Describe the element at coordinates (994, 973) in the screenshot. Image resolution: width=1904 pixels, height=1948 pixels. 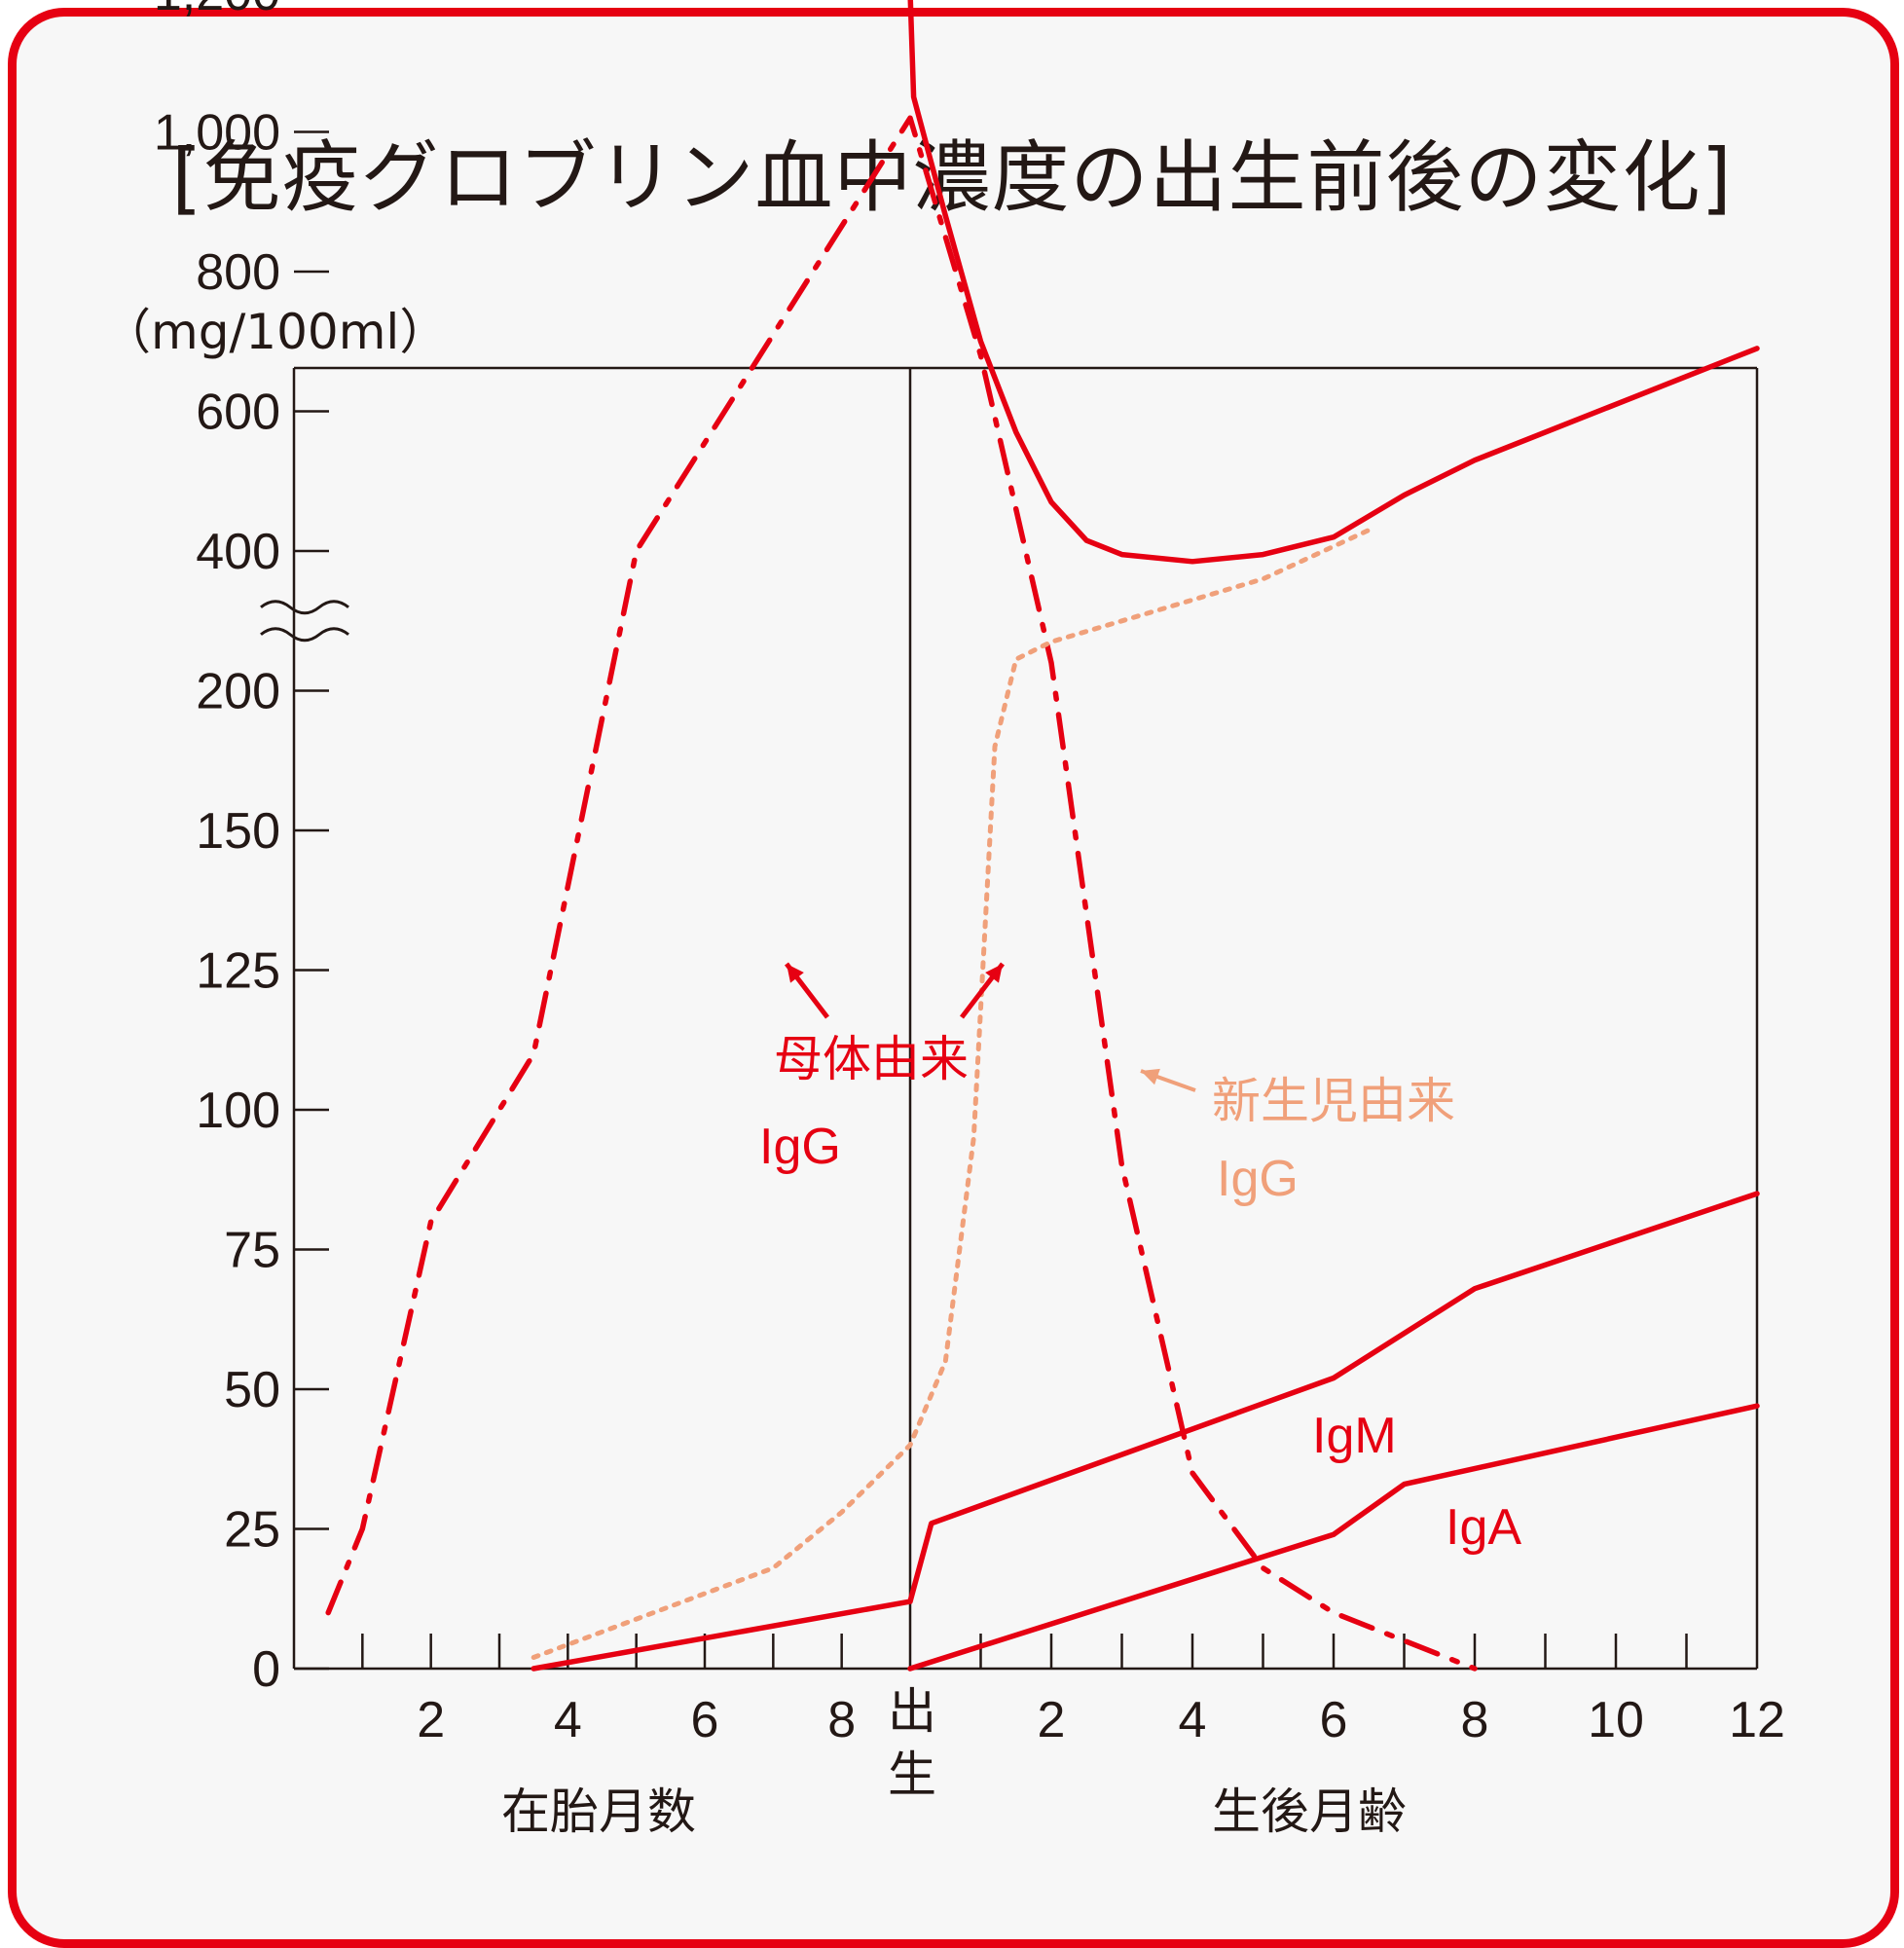
I see `maternal-arrow-right-head` at that location.